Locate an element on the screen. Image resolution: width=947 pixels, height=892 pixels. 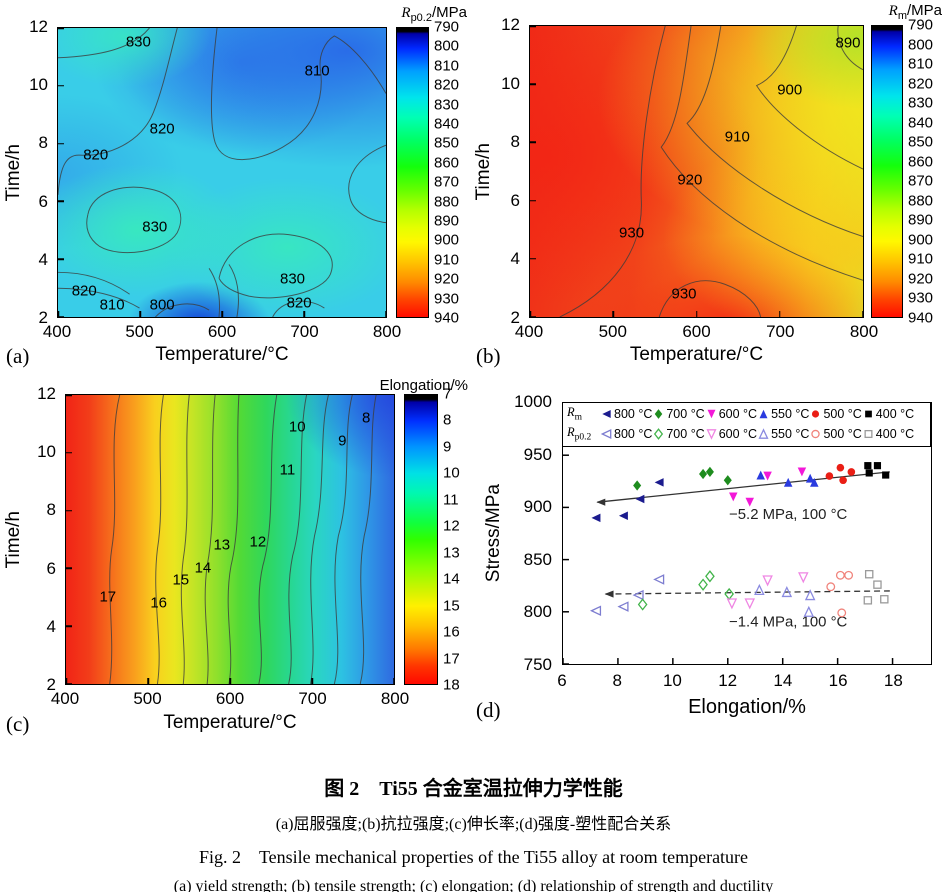
colorbar-tick-label: 790 is located at coordinates (447, 27).